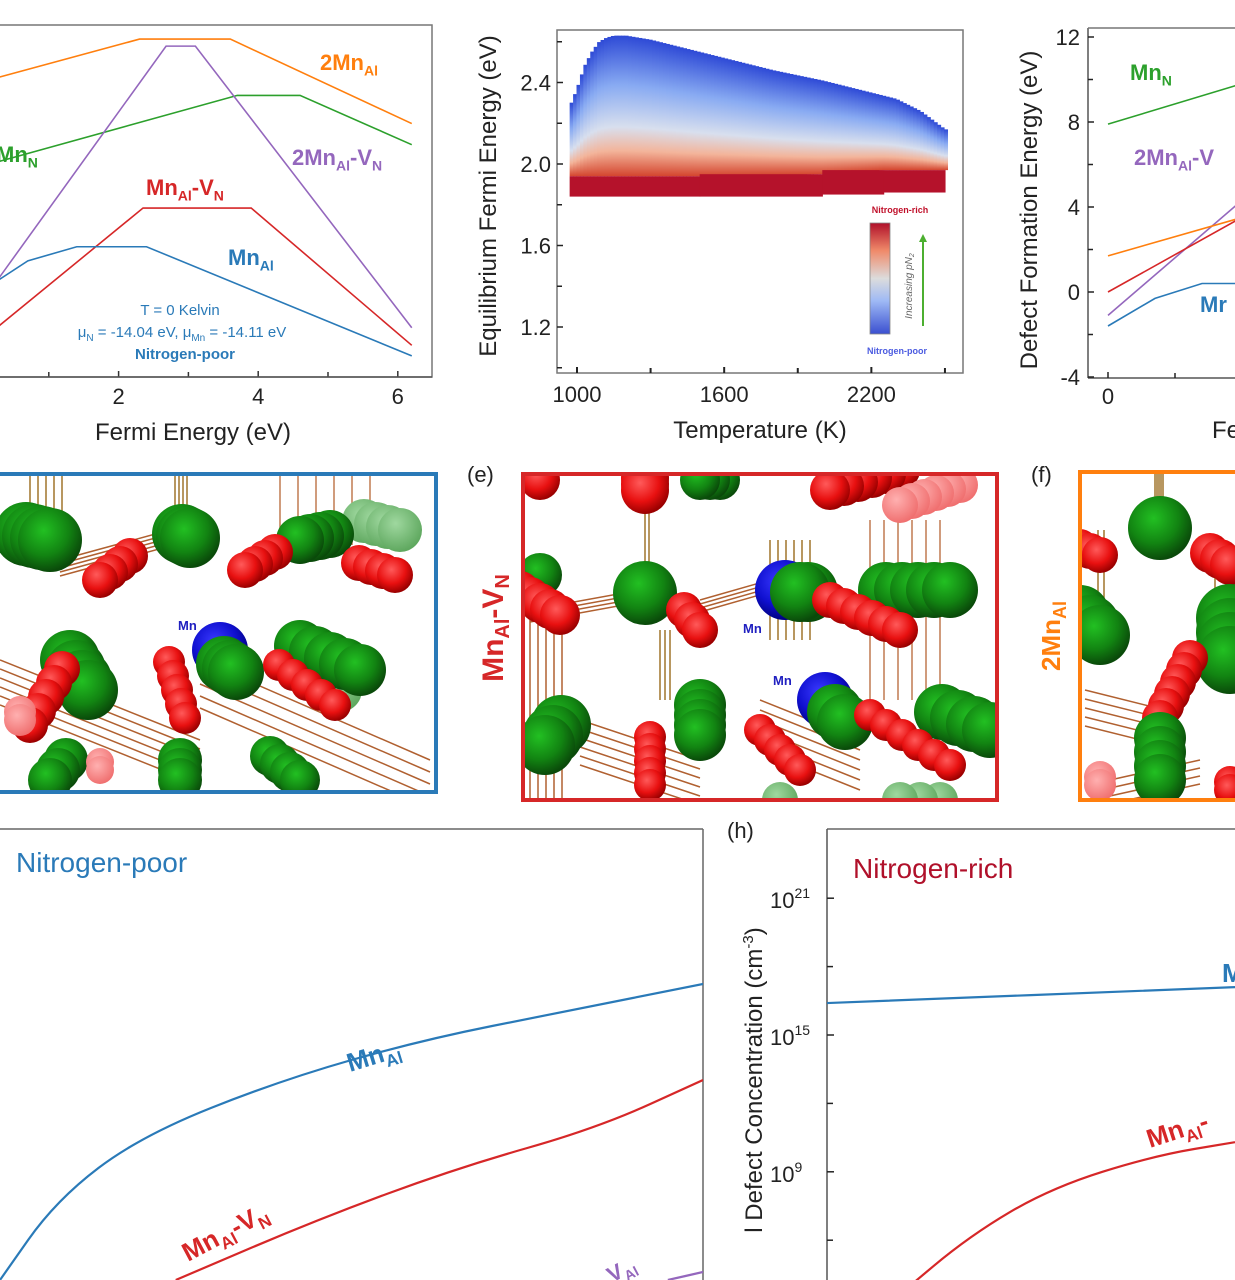 This screenshot has width=1235, height=1280. I want to click on x-tick-label-1600: 1600, so click(724, 394).